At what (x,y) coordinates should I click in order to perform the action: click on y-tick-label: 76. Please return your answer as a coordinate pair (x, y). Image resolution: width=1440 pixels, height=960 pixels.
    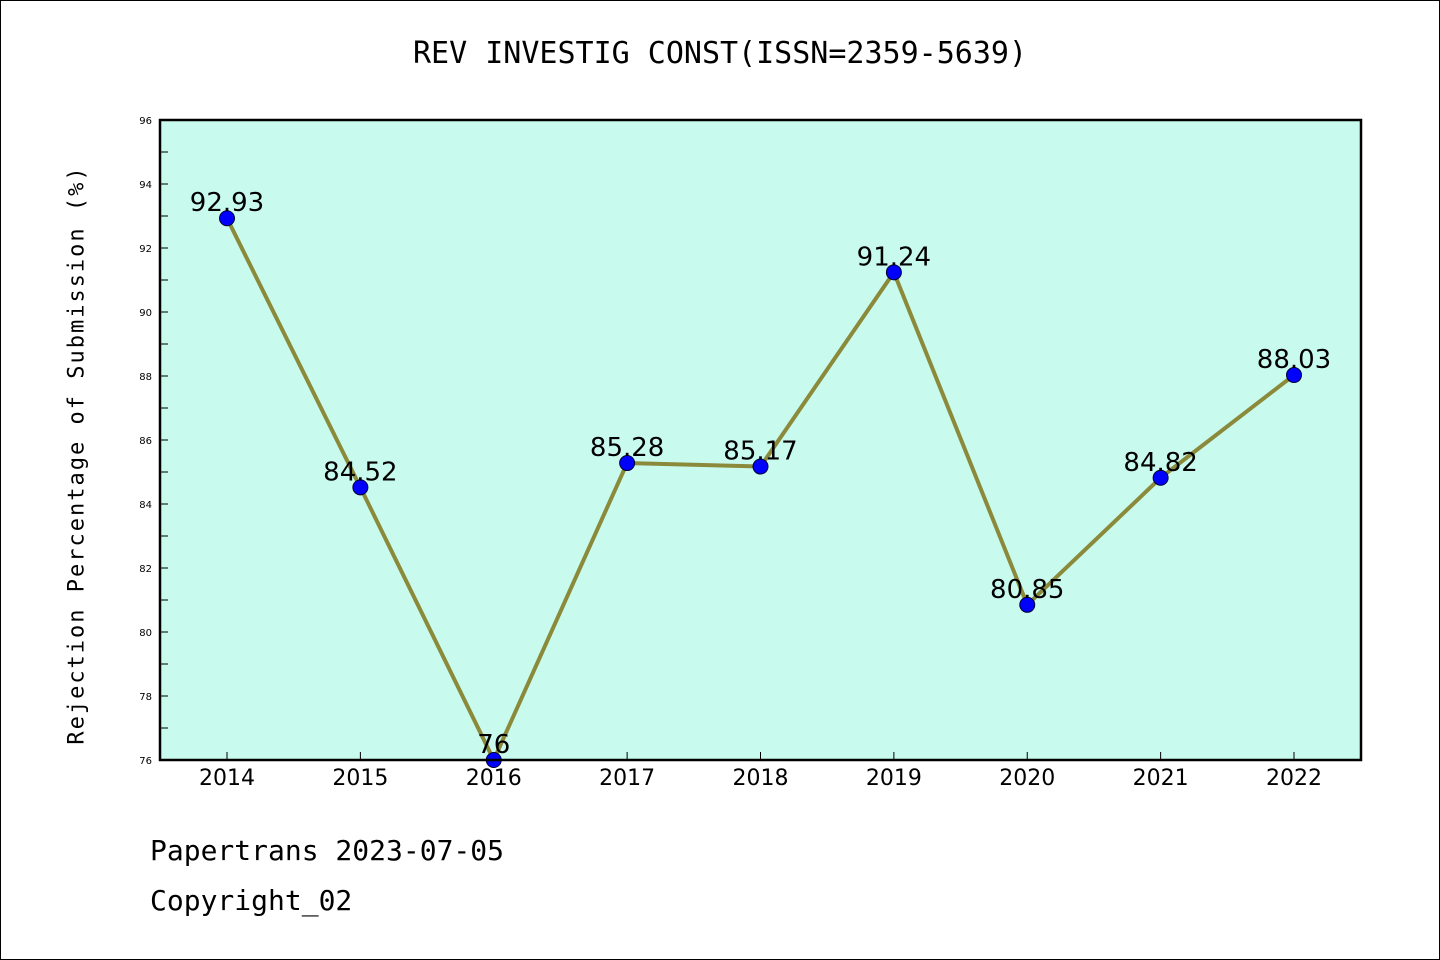
    Looking at the image, I should click on (145, 761).